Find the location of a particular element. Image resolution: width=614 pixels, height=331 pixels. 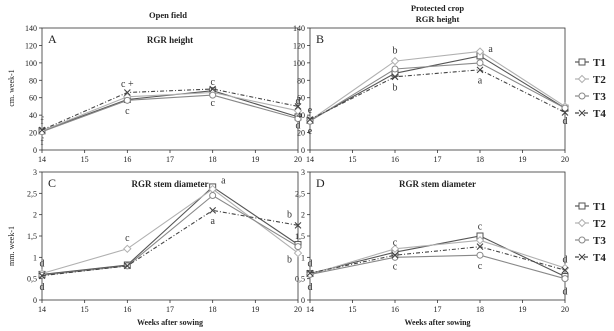

y-tick-label: 1,5 is located at coordinates (300, 236).